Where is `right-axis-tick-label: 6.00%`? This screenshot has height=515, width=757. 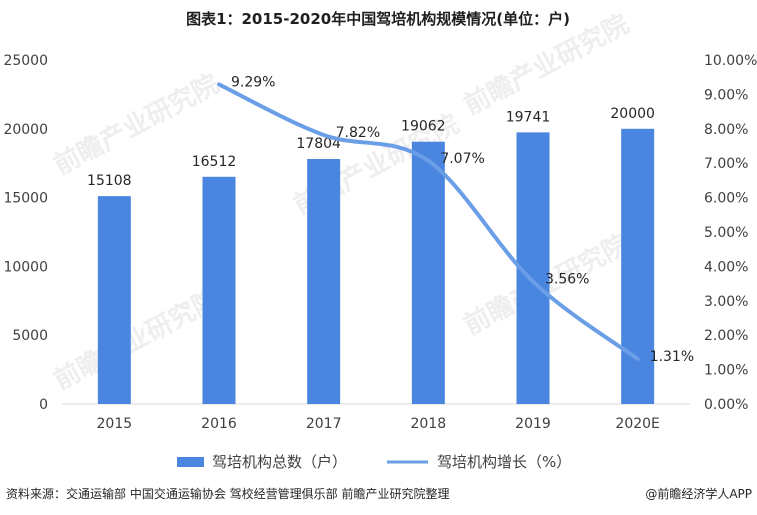 right-axis-tick-label: 6.00% is located at coordinates (726, 199).